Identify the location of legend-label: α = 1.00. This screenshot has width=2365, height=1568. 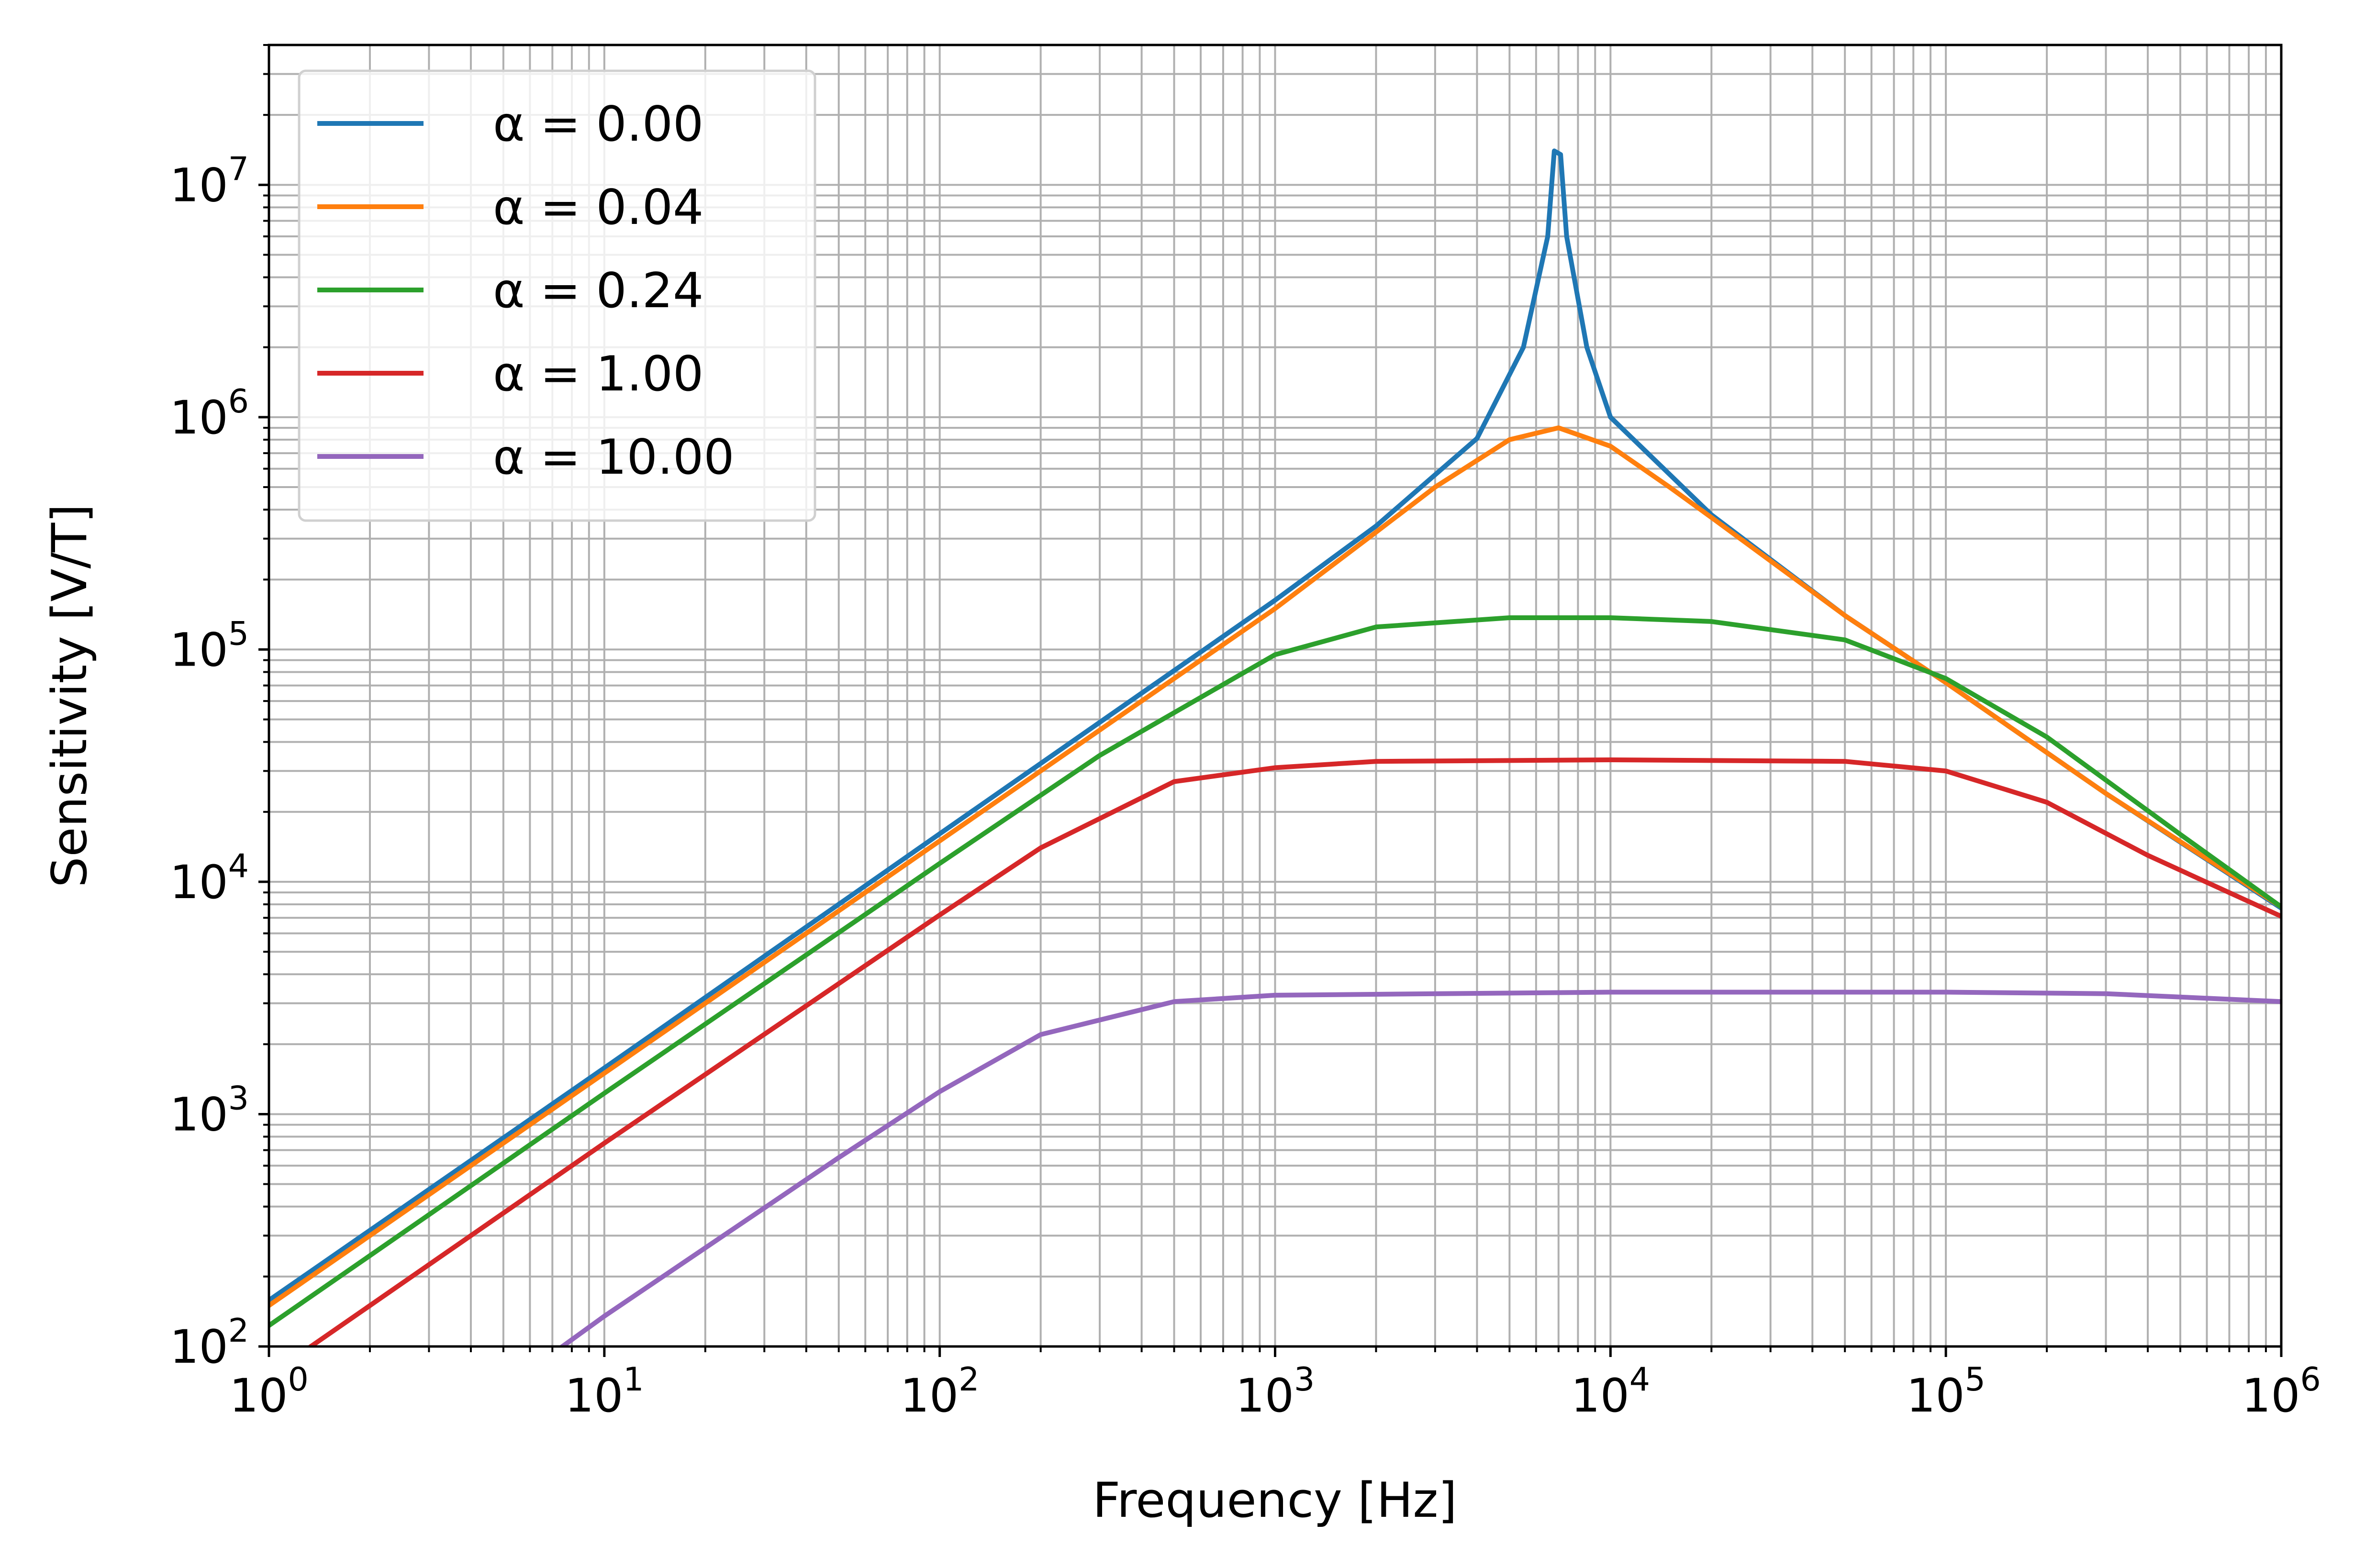
(598, 373).